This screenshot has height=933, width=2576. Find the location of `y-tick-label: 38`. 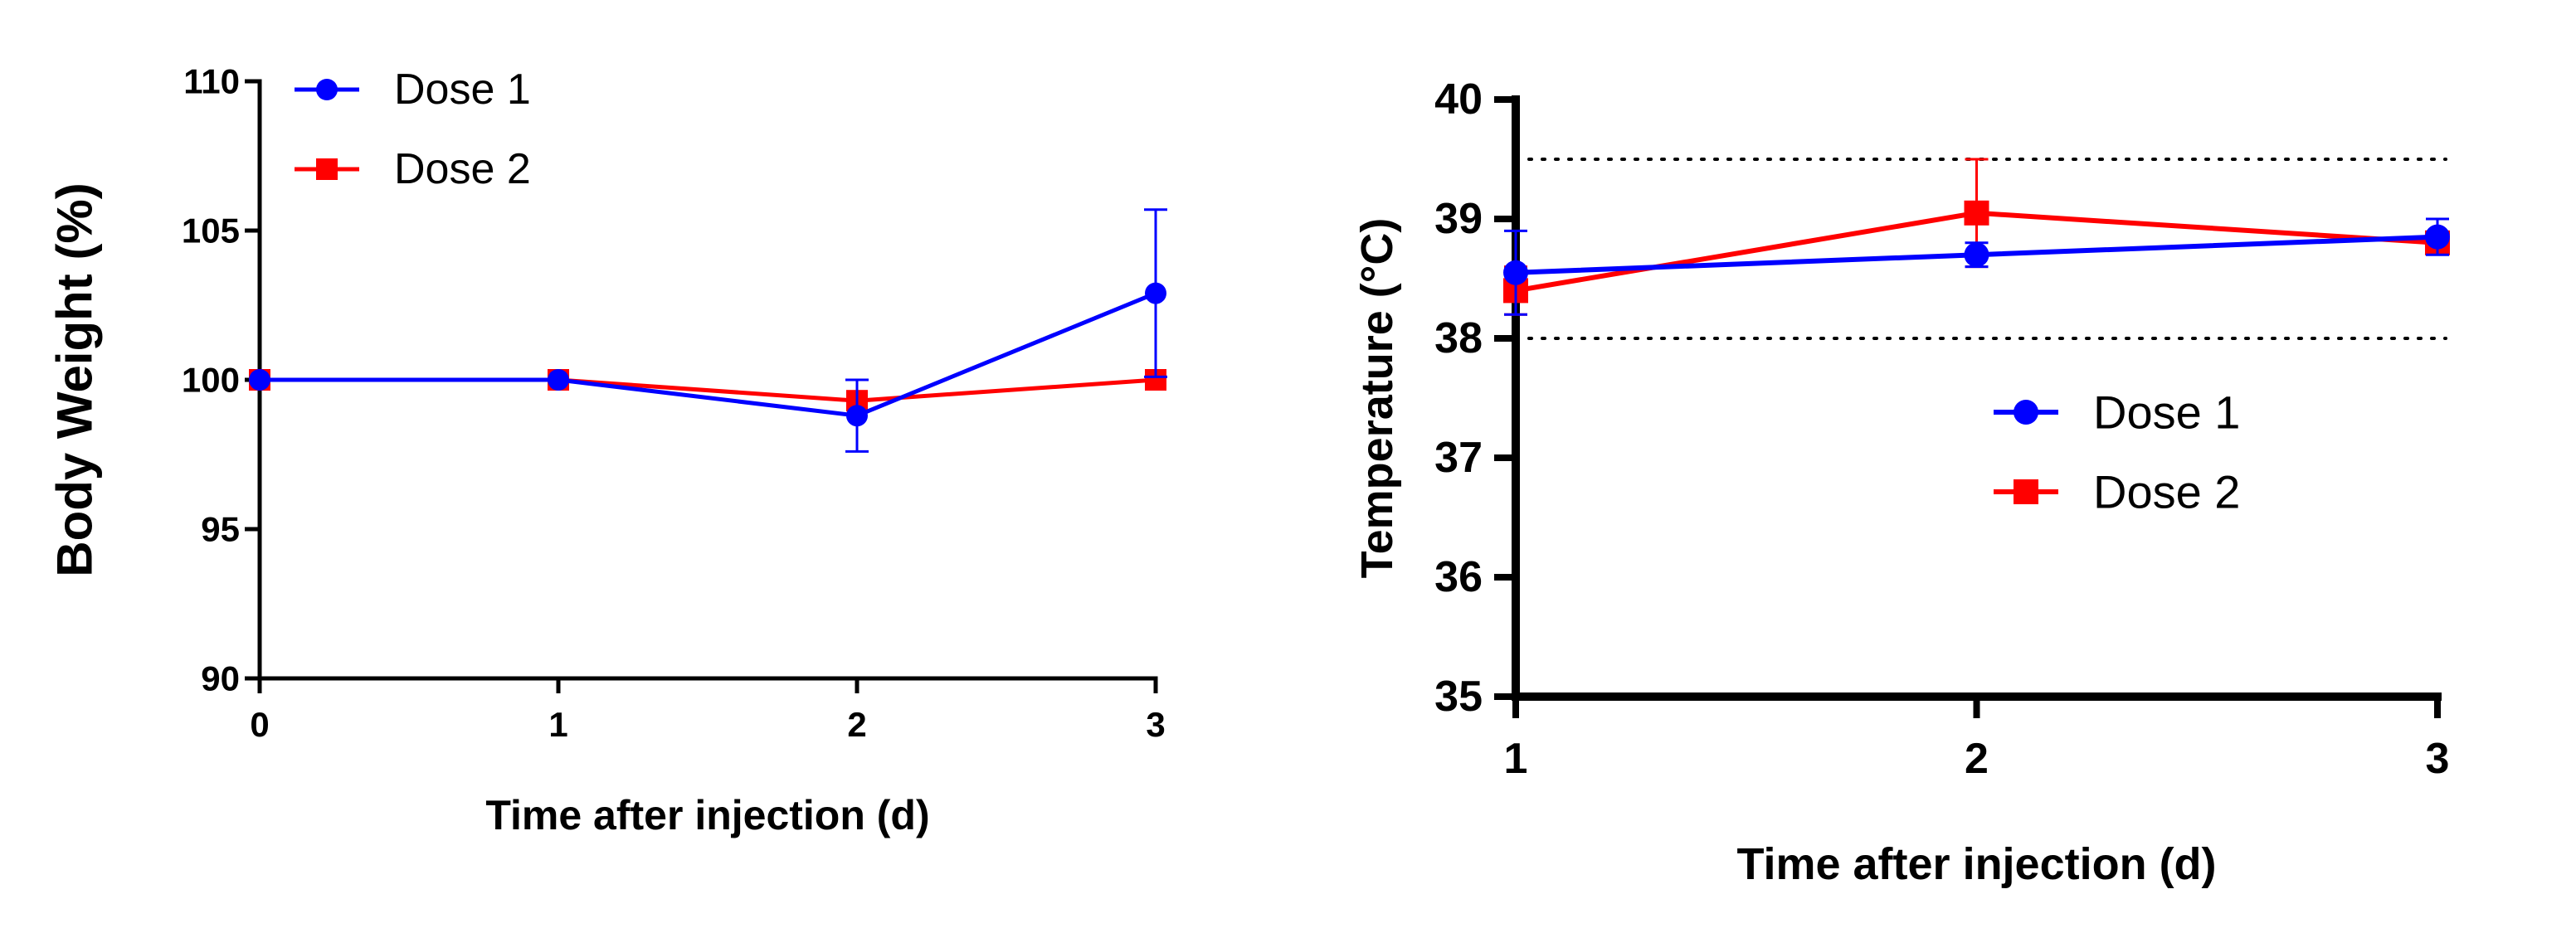

y-tick-label: 38 is located at coordinates (1458, 338).